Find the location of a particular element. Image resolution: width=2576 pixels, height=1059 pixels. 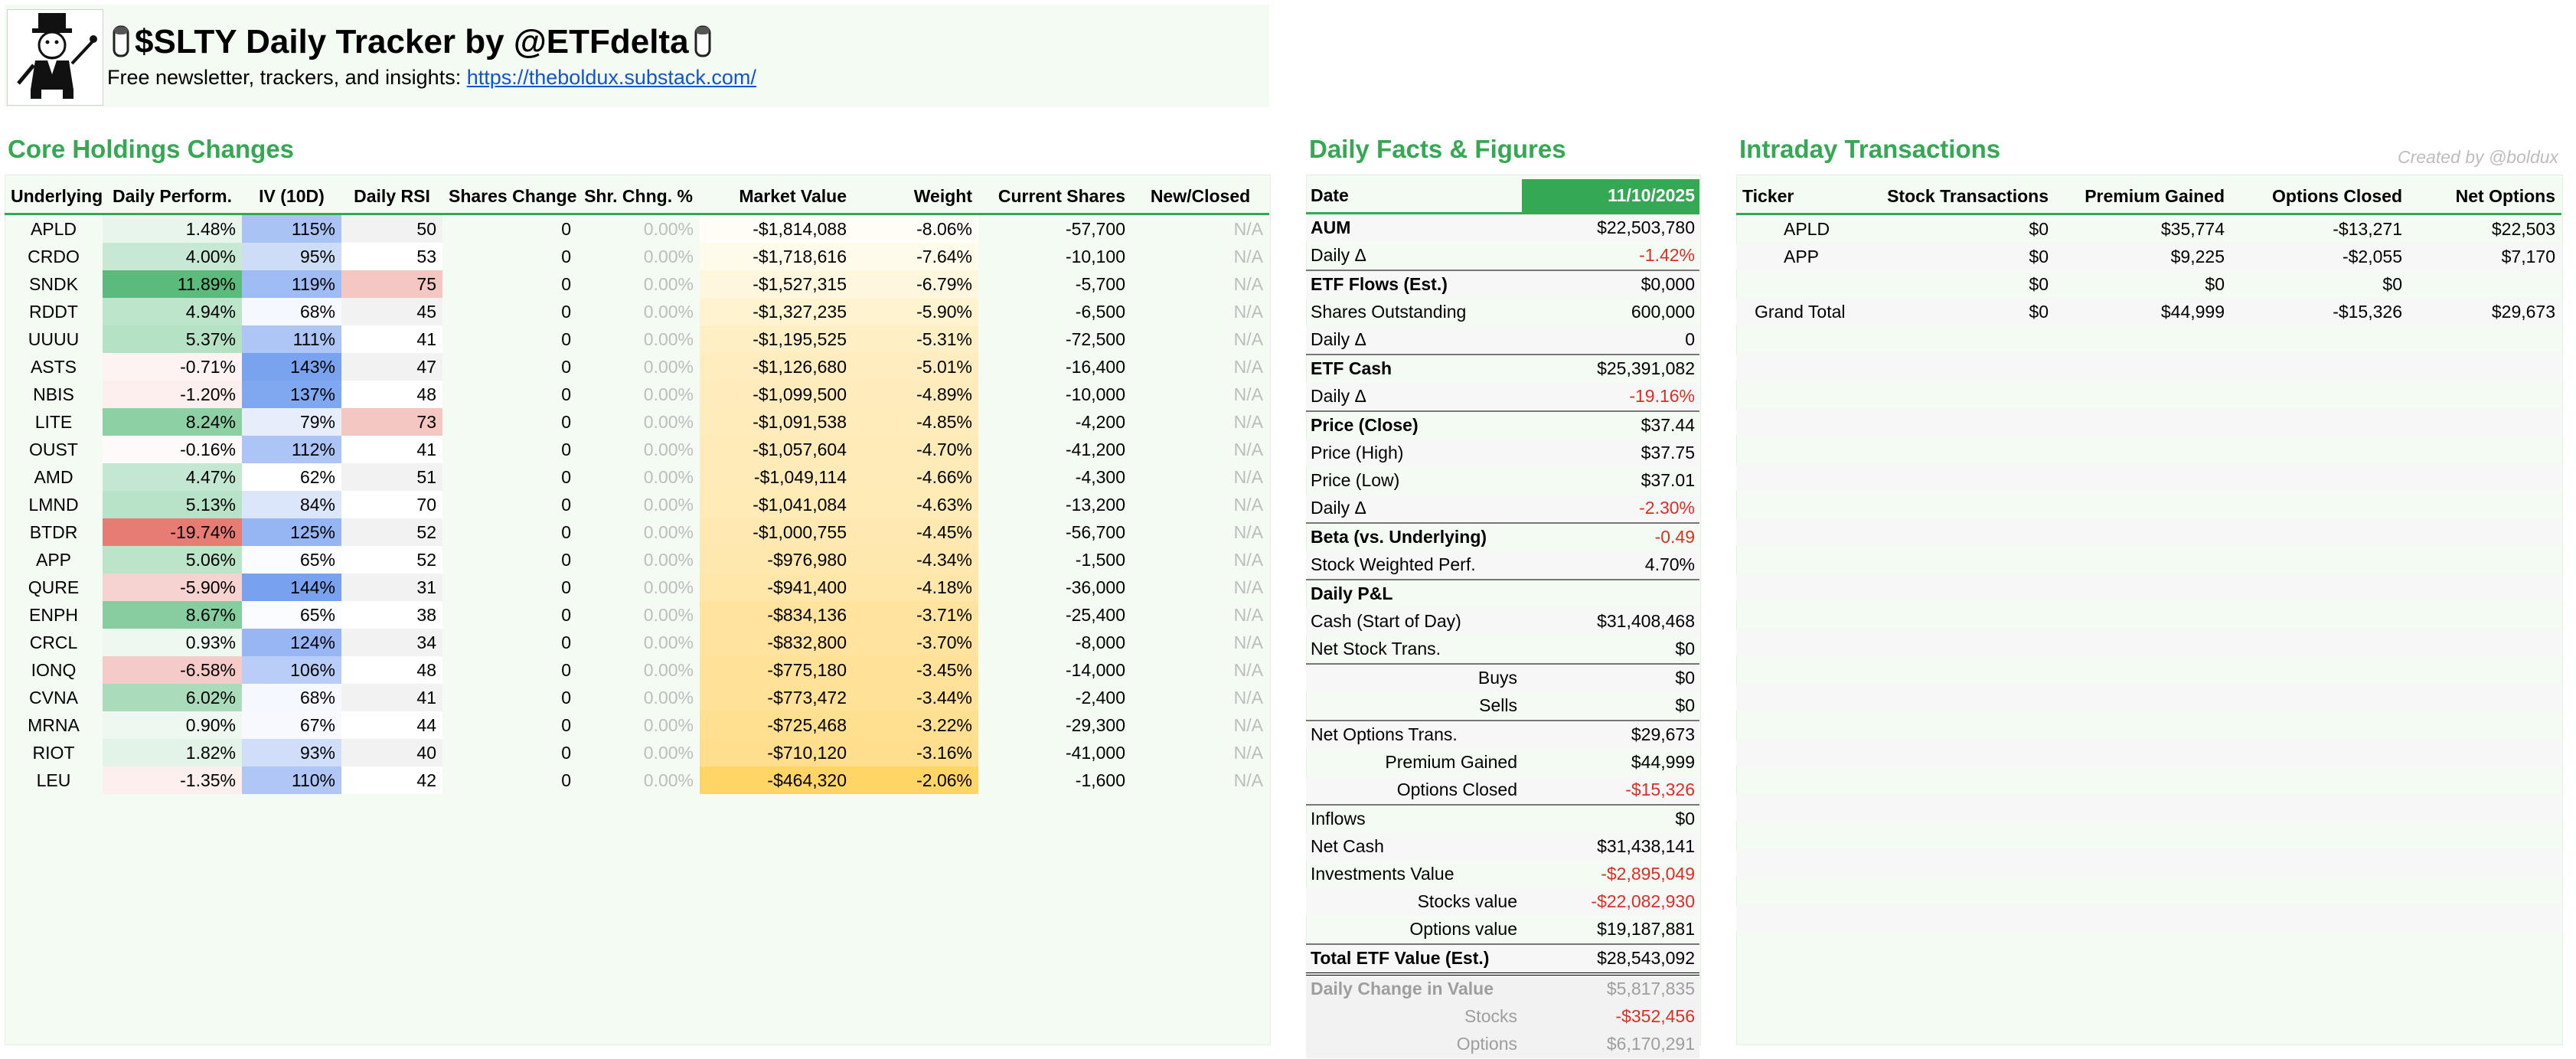

facts-row: Stocks value -$22,082,930 is located at coordinates (1502, 902).